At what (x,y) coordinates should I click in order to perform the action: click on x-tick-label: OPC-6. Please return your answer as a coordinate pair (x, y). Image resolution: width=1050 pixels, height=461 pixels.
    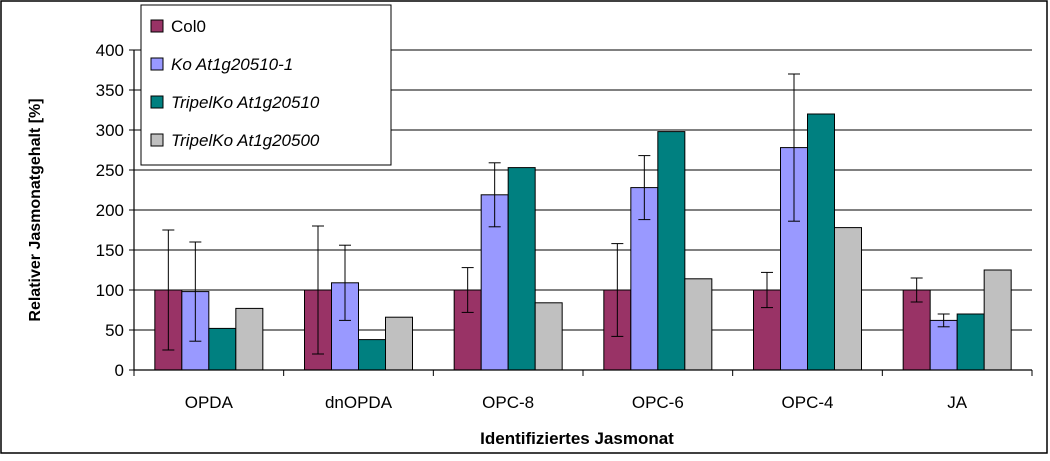
    Looking at the image, I should click on (658, 402).